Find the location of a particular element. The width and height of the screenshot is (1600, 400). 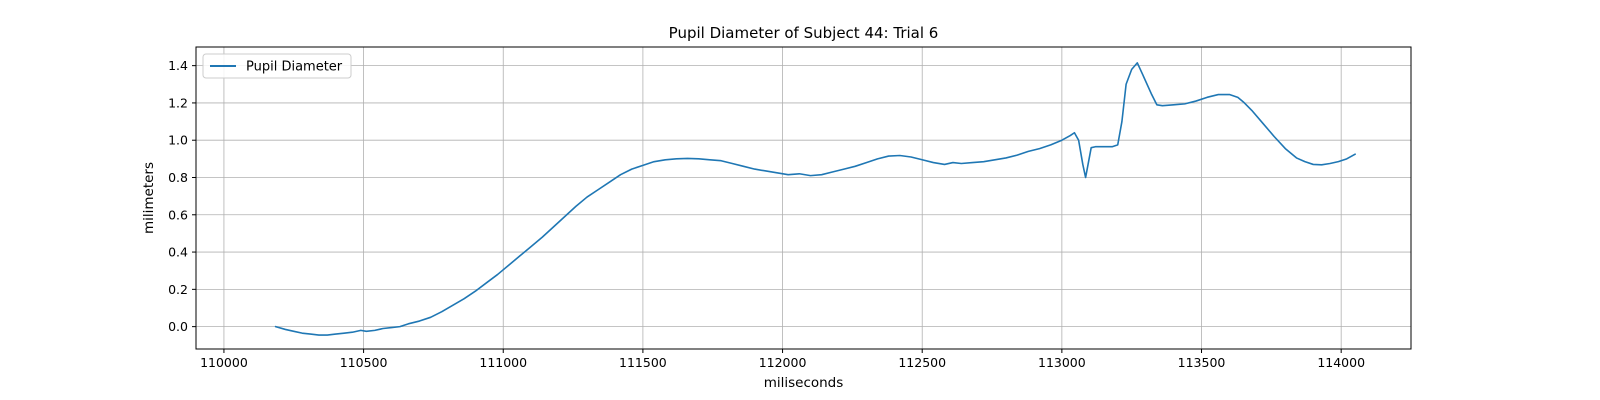

y-tick-label: 0.8 is located at coordinates (178, 177).